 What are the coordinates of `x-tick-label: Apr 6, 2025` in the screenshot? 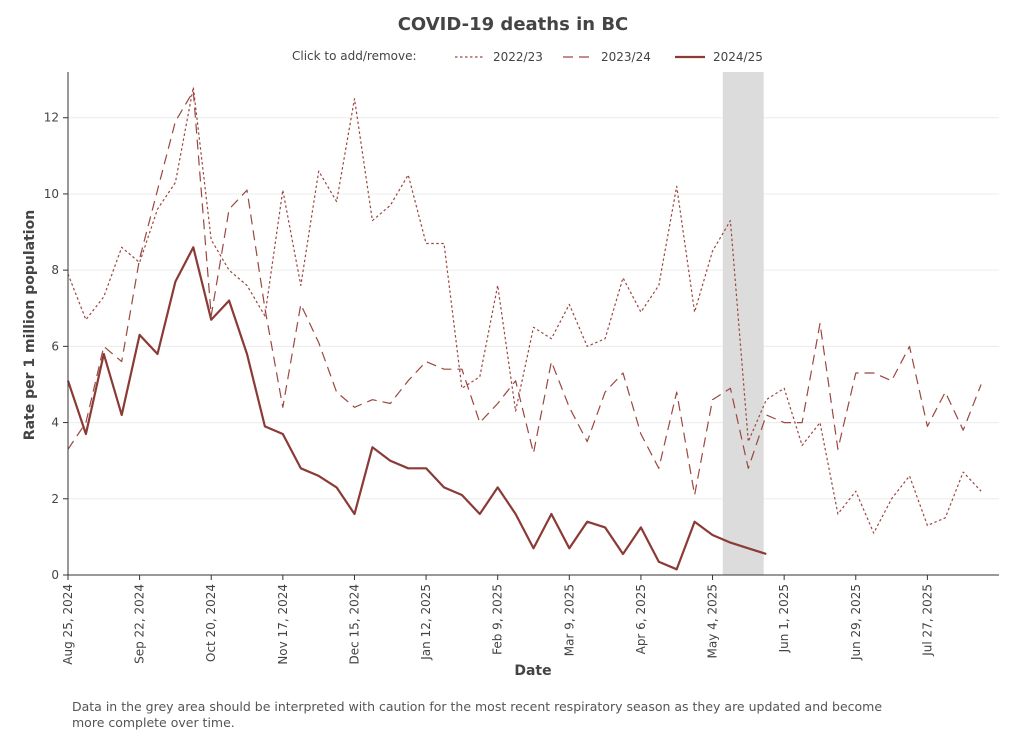 It's located at (641, 619).